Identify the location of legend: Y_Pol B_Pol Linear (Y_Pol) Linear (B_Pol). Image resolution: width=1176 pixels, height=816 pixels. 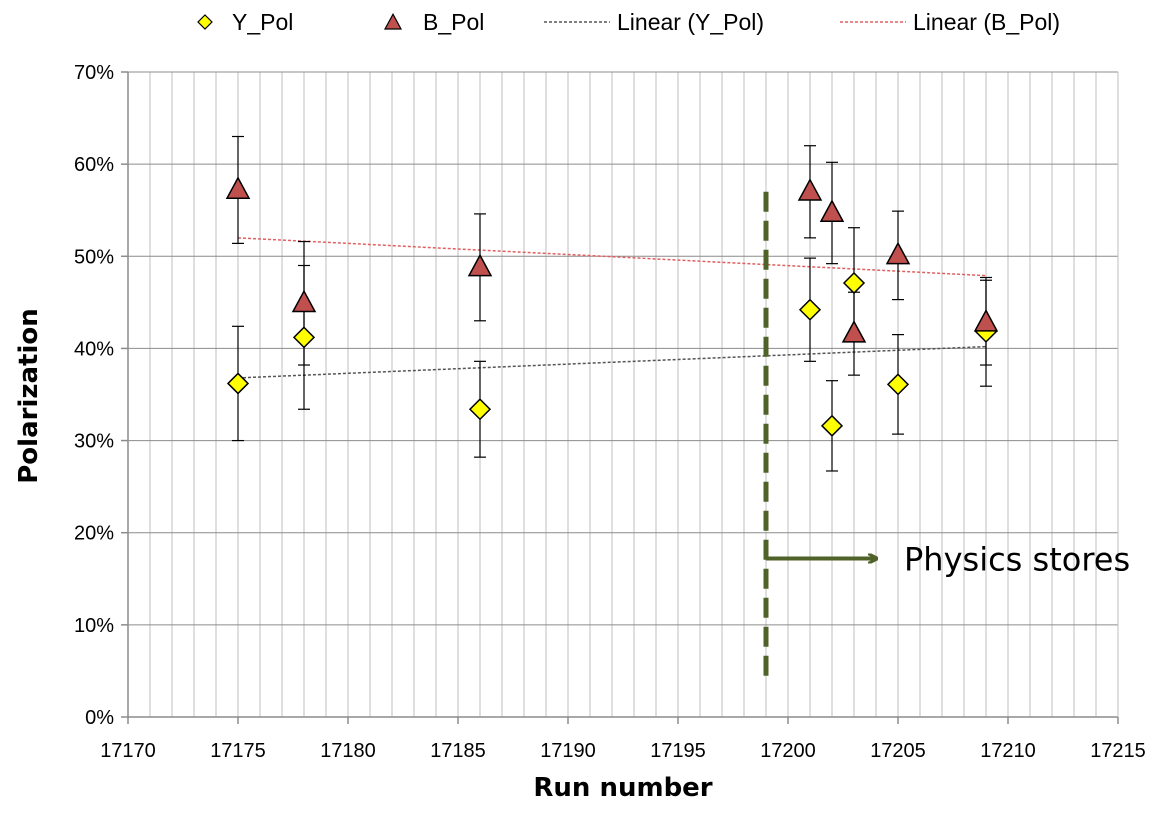
(628, 22).